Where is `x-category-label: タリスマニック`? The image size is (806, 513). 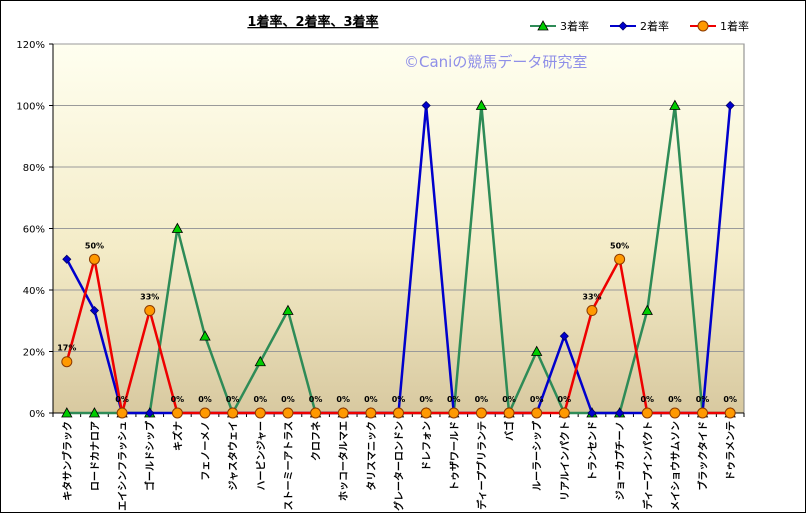
x-category-label: タリスマニック is located at coordinates (372, 456).